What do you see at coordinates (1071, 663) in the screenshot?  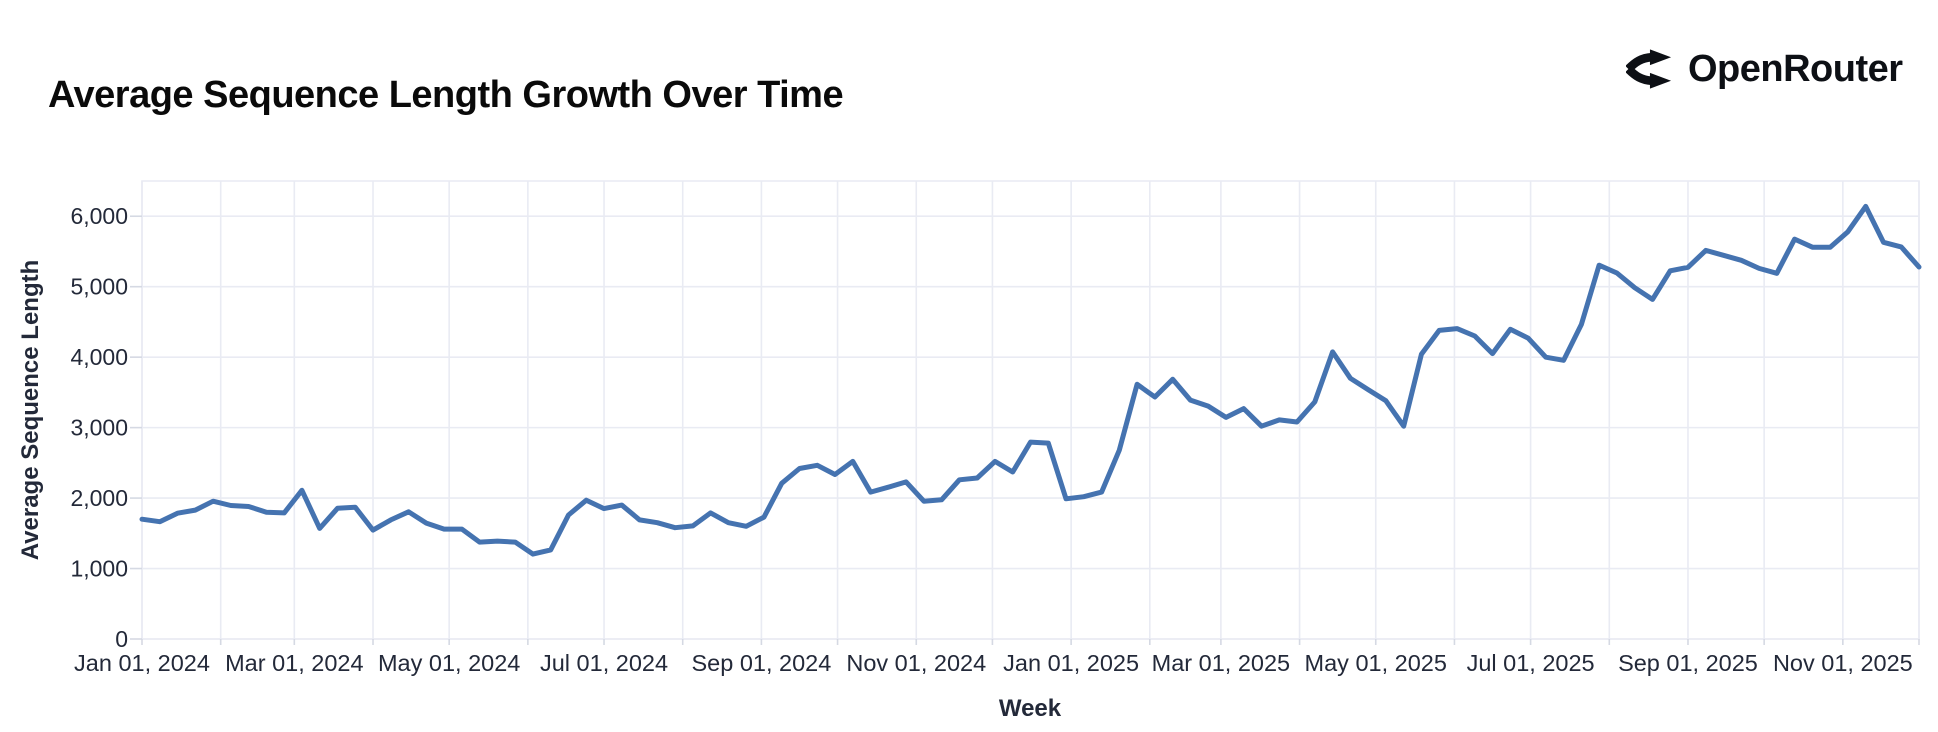 I see `x-tick-label: Jan 01, 2025` at bounding box center [1071, 663].